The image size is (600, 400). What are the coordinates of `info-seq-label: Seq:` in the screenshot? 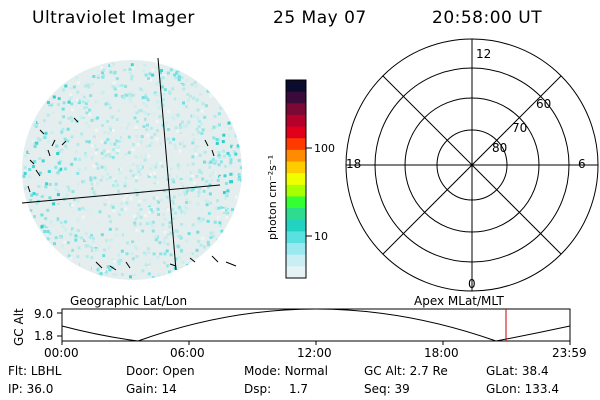 It's located at (377, 389).